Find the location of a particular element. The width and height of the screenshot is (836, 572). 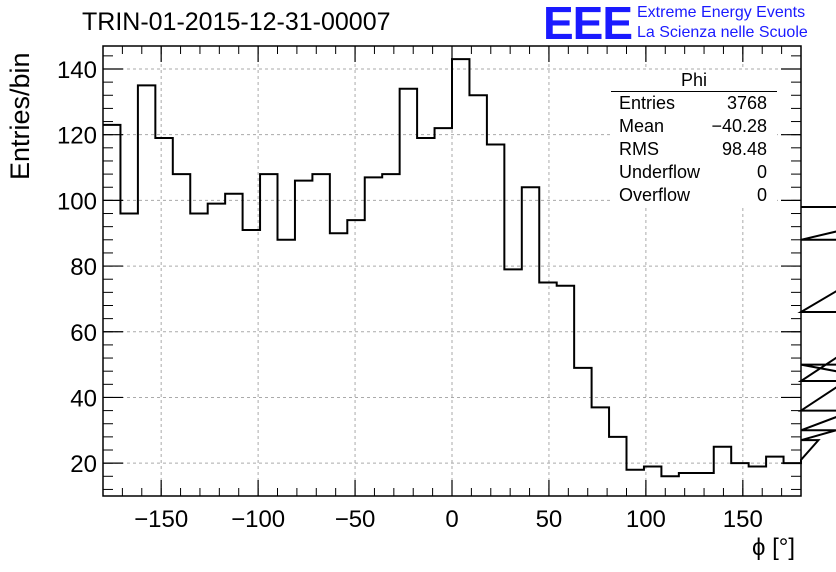

x-tick-label: −150 is located at coordinates (161, 519).